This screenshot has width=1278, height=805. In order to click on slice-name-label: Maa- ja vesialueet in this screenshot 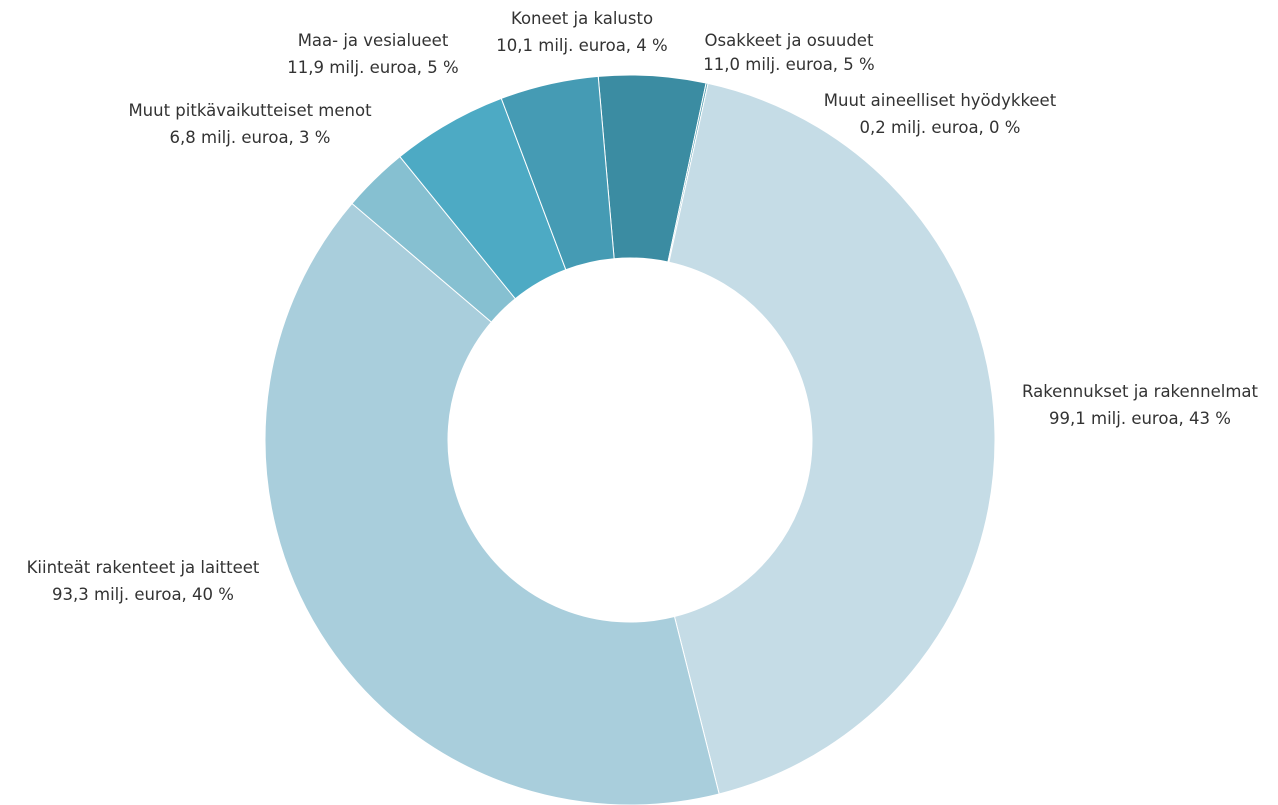, I will do `click(373, 40)`.